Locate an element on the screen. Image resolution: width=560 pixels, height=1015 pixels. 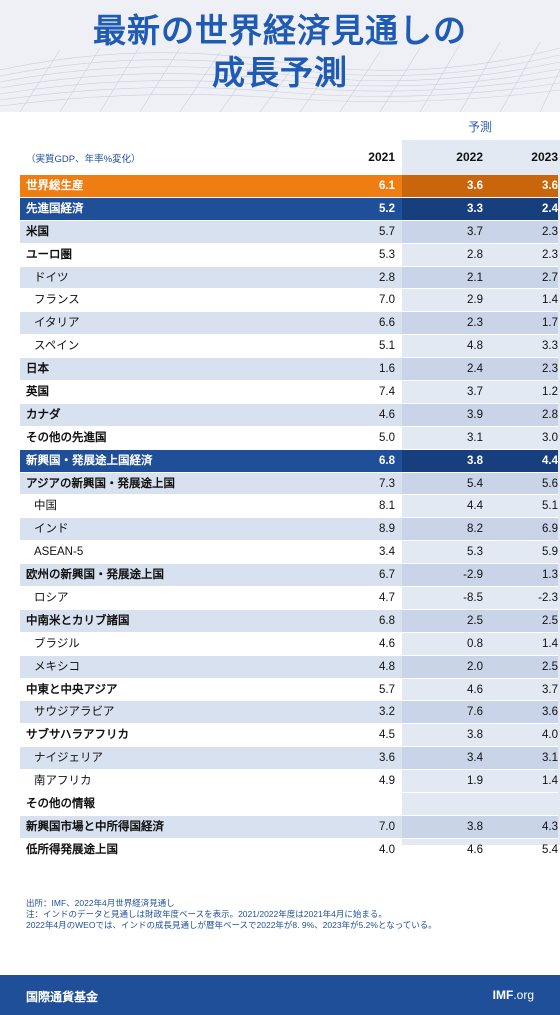
table-row: 欧州の新興国・発展途上国 6.7 -2.9 1.3 is located at coordinates (289, 576).